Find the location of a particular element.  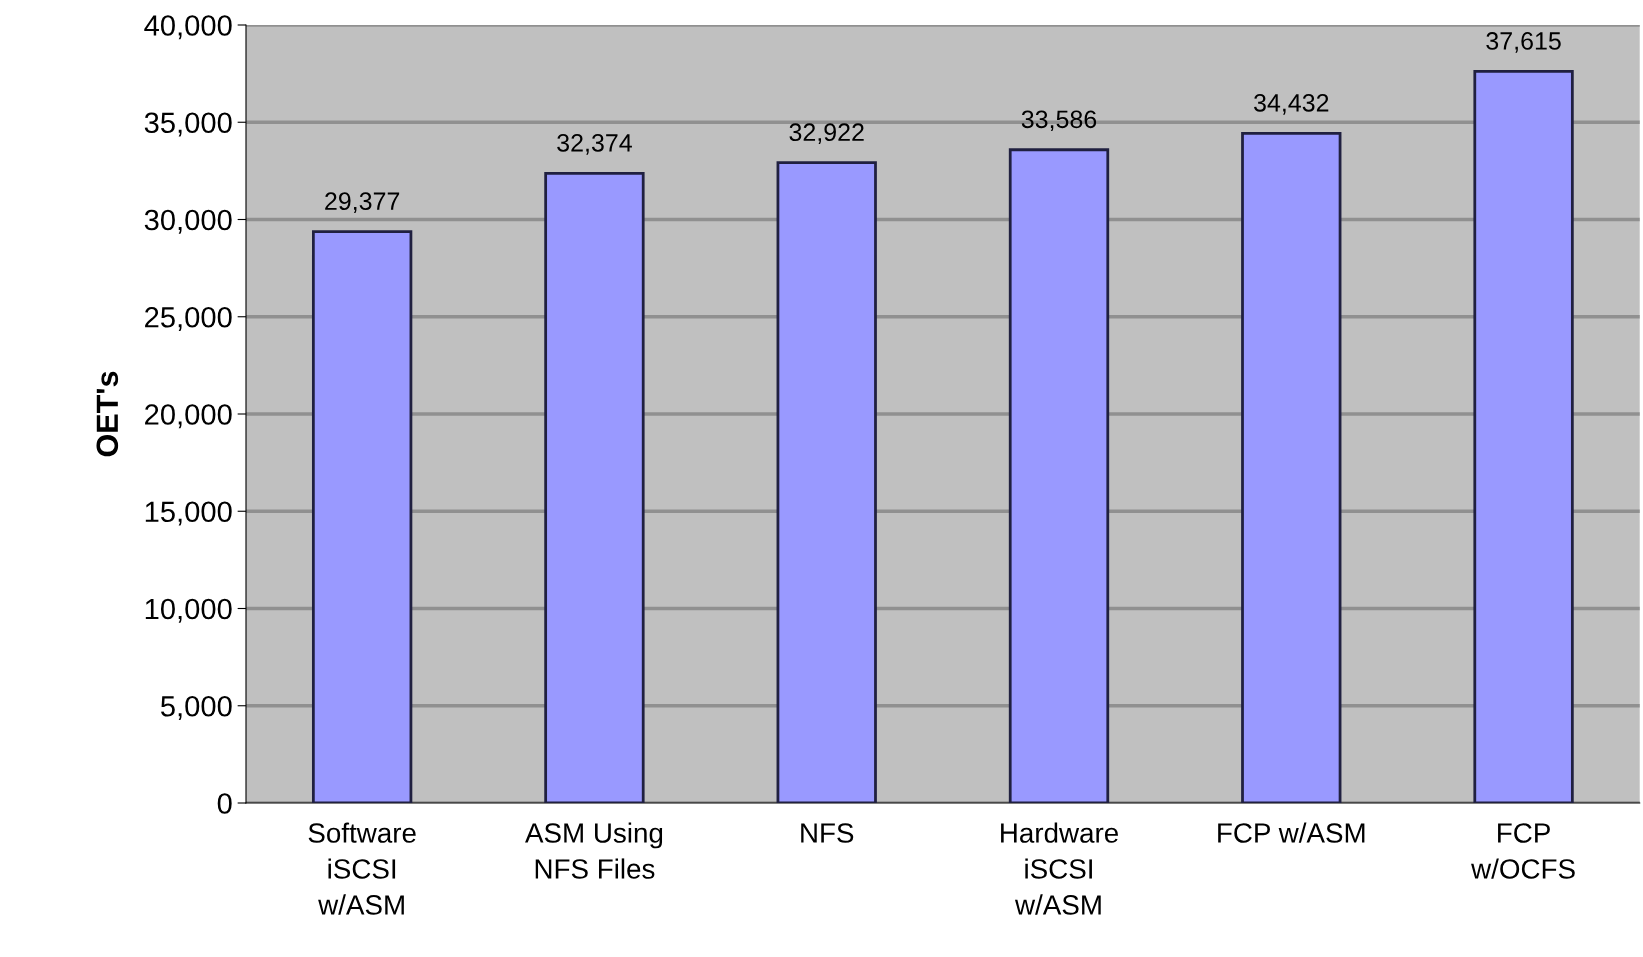

y-tick-label: 5,000 is located at coordinates (196, 708).